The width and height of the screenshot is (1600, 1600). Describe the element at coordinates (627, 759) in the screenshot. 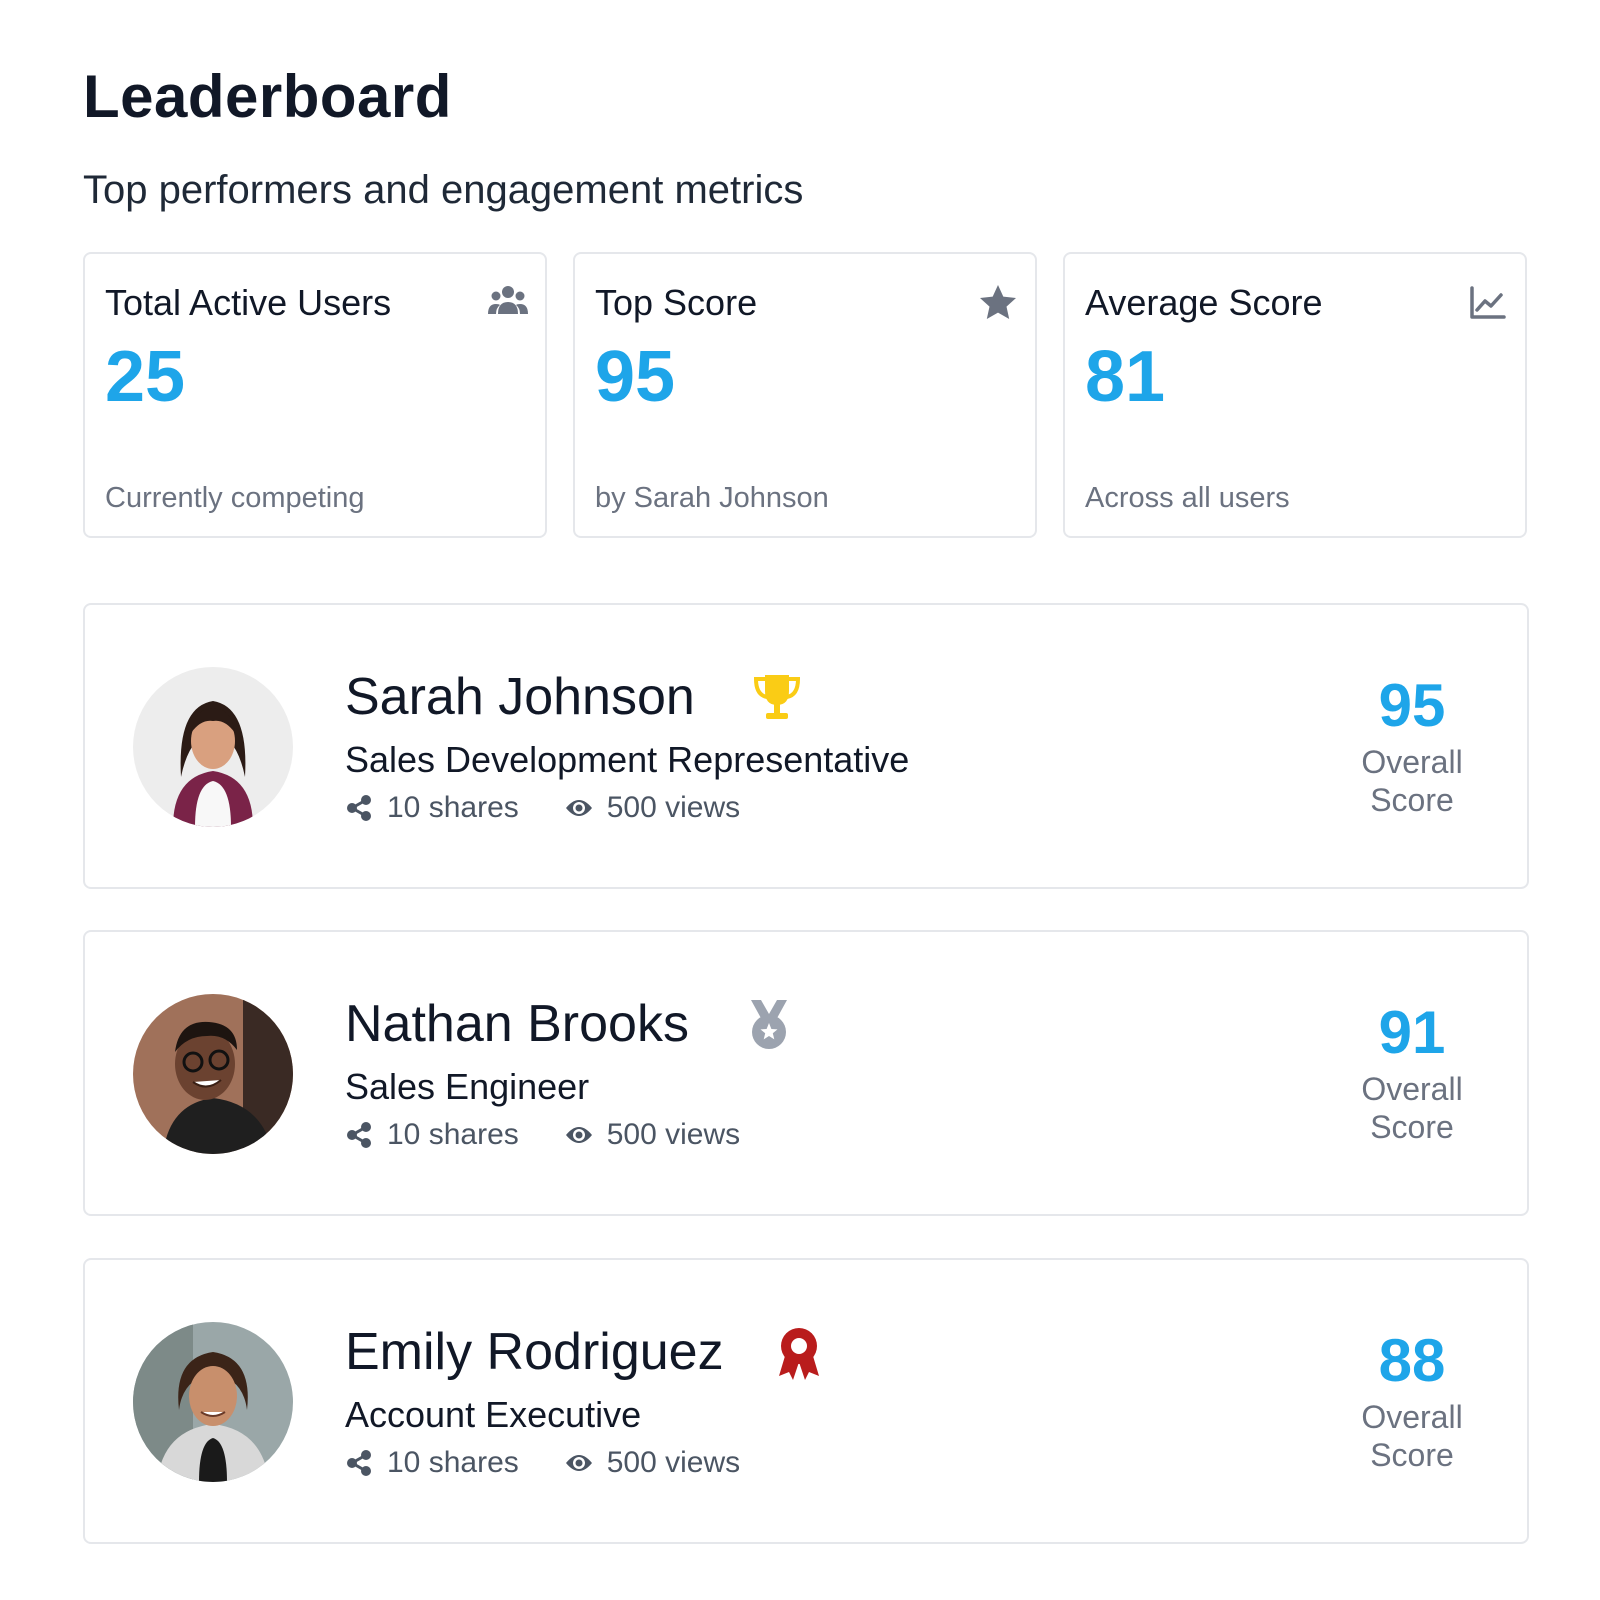

I see `user-role: Sales Development Representative` at that location.